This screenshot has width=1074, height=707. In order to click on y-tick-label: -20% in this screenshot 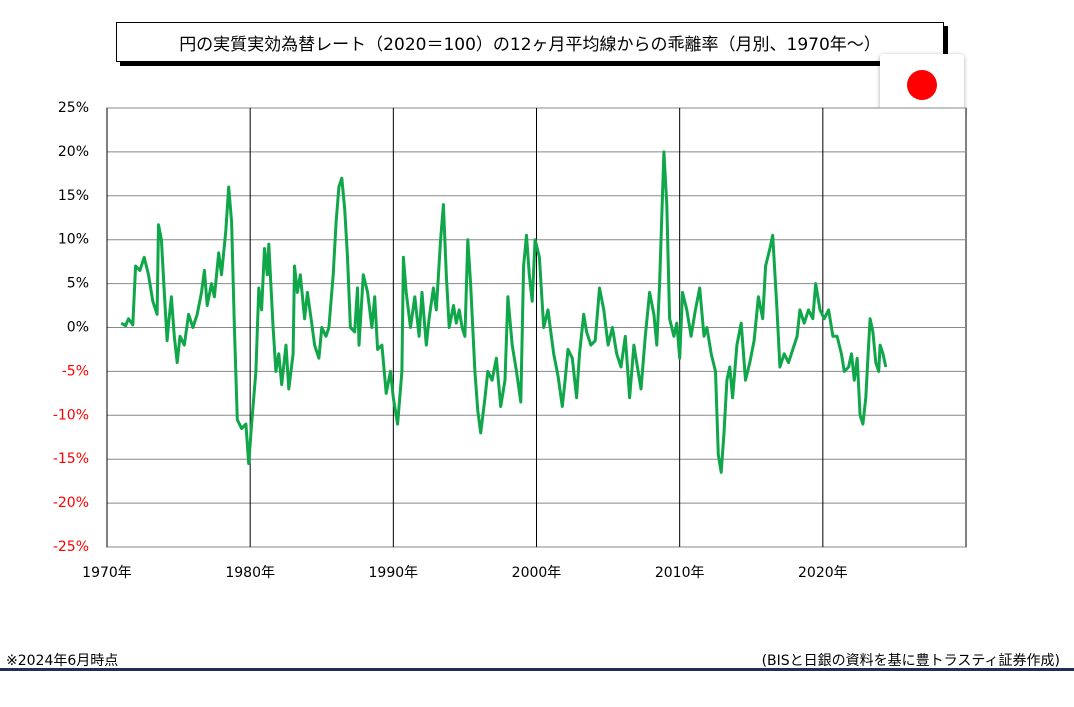, I will do `click(71, 503)`.